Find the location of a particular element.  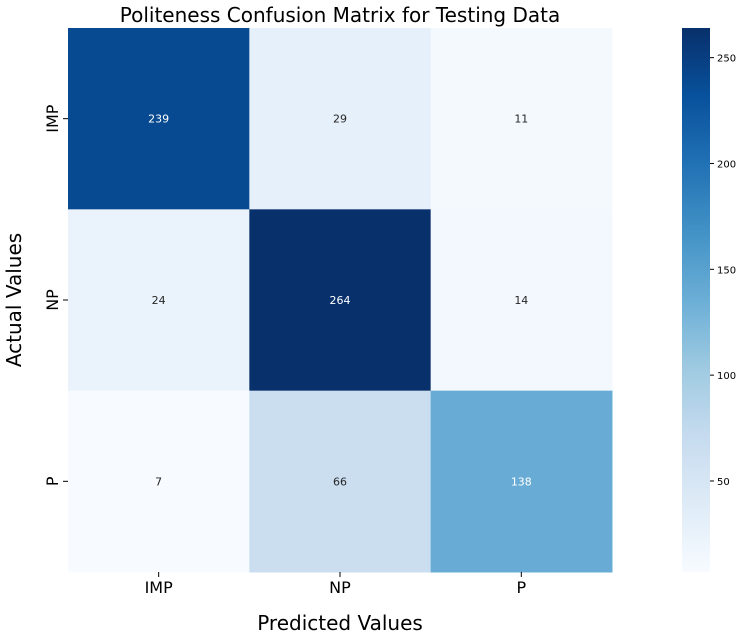

heatmap-cell-p-imp is located at coordinates (159, 481).